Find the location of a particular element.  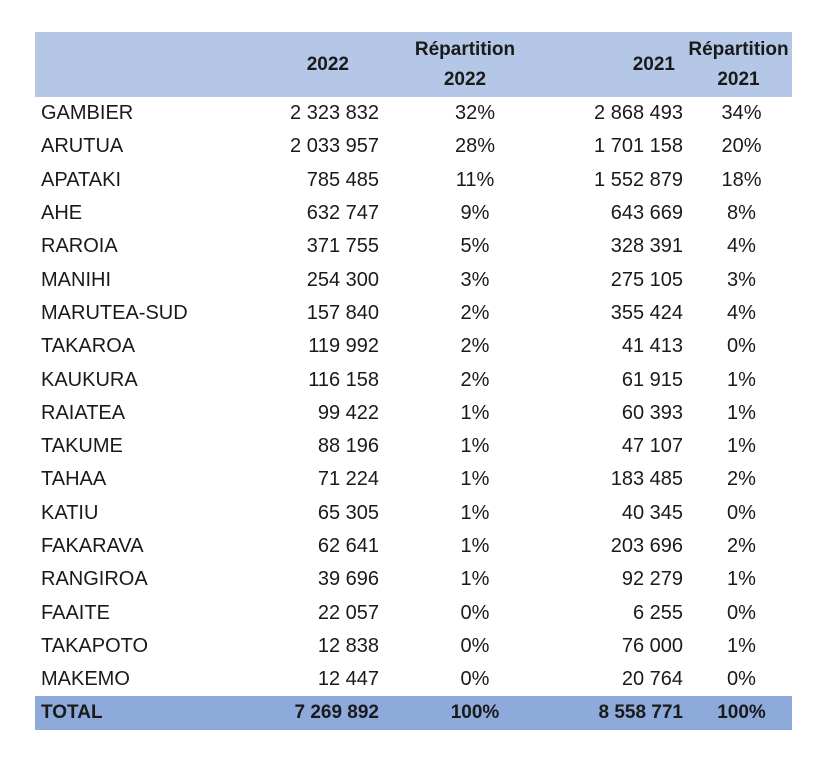

row-share-2022: 3% is located at coordinates (475, 279).